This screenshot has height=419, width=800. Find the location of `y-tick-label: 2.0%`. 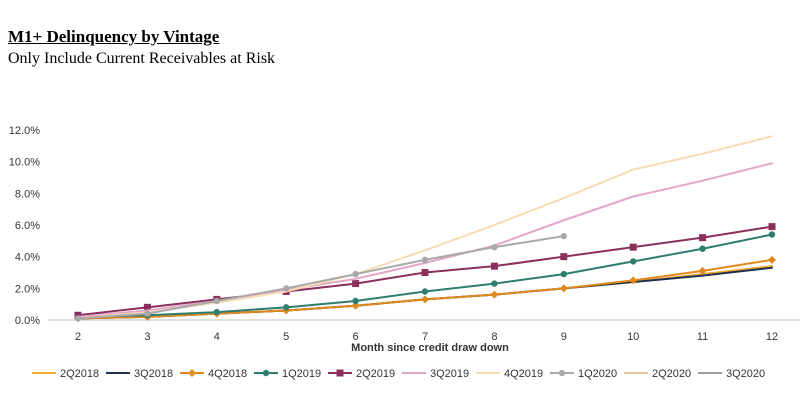

y-tick-label: 2.0% is located at coordinates (27, 289).